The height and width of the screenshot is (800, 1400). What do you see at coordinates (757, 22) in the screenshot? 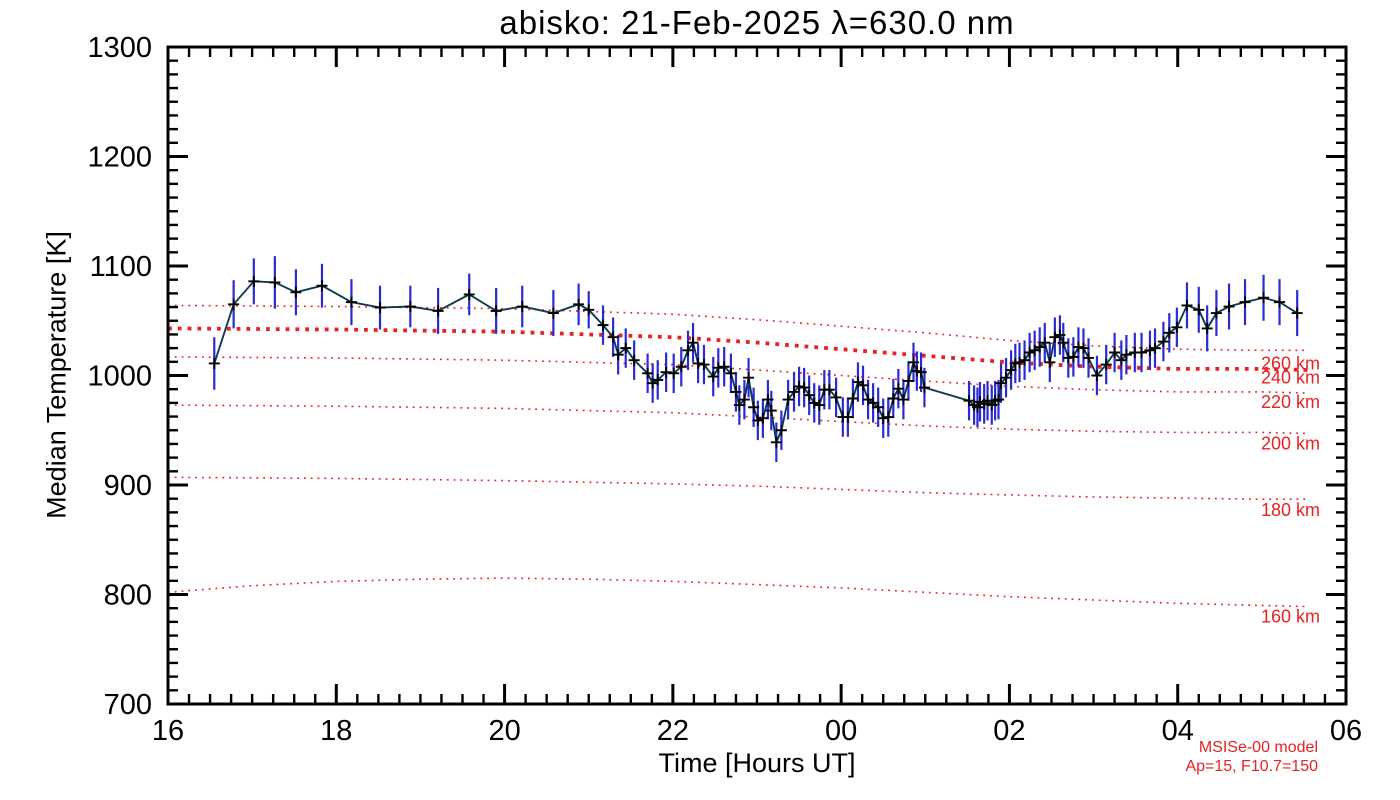
I see `chart-title: abisko: 21-Feb-2025 λ=630.0 nm` at bounding box center [757, 22].